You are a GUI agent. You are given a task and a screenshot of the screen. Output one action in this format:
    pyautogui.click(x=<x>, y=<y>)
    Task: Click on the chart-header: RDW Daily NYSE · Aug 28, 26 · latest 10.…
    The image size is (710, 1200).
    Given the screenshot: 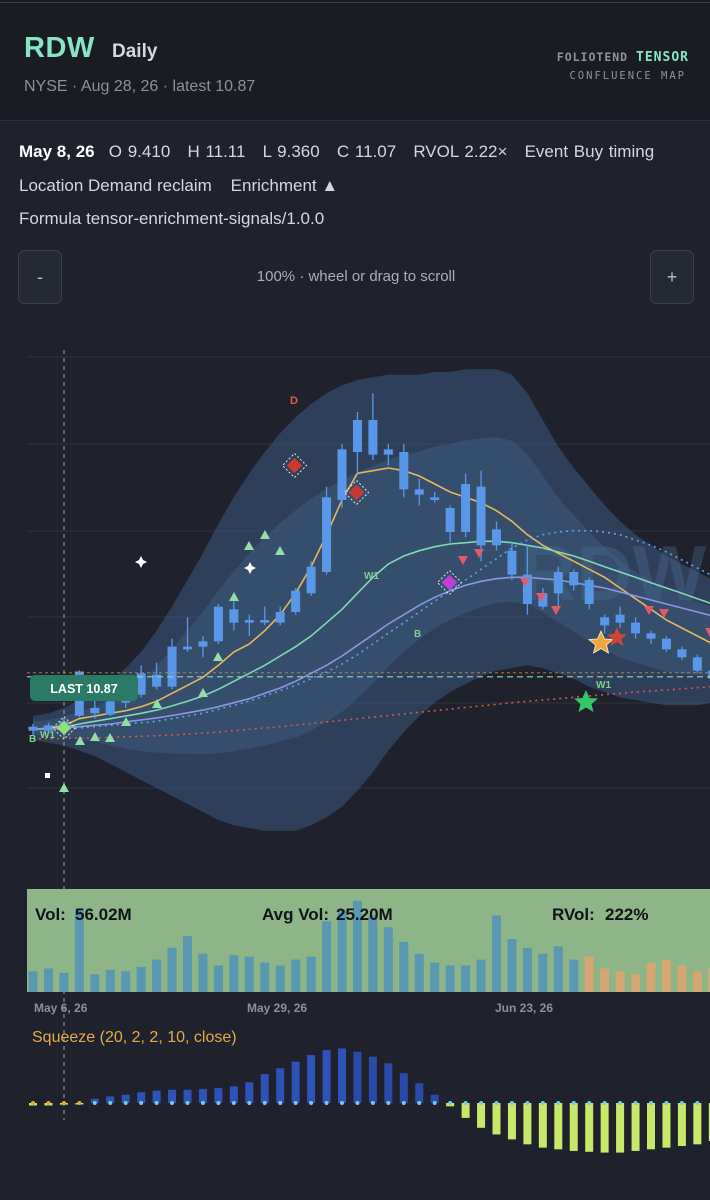 What is the action you would take?
    pyautogui.click(x=355, y=60)
    